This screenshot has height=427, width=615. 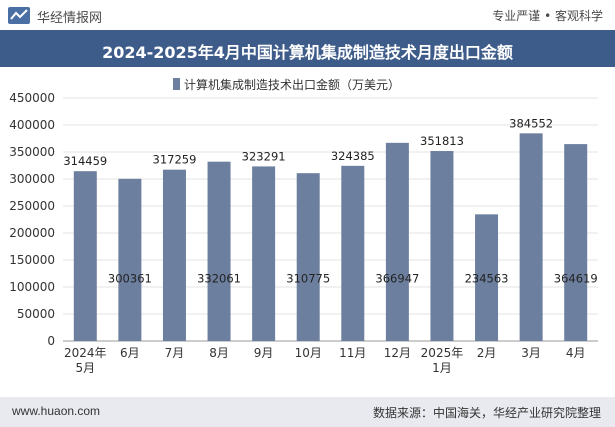 I want to click on chart-legend: 计算机集成制造技术出口金额（万美元）, so click(x=286, y=84).